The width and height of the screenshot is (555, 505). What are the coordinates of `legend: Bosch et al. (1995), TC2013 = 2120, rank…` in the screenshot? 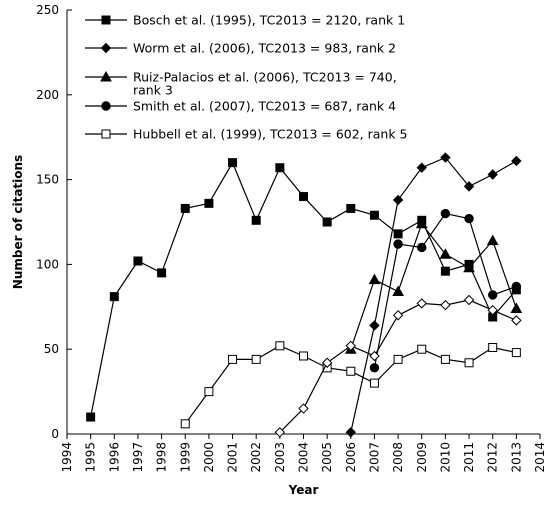 It's located at (246, 77).